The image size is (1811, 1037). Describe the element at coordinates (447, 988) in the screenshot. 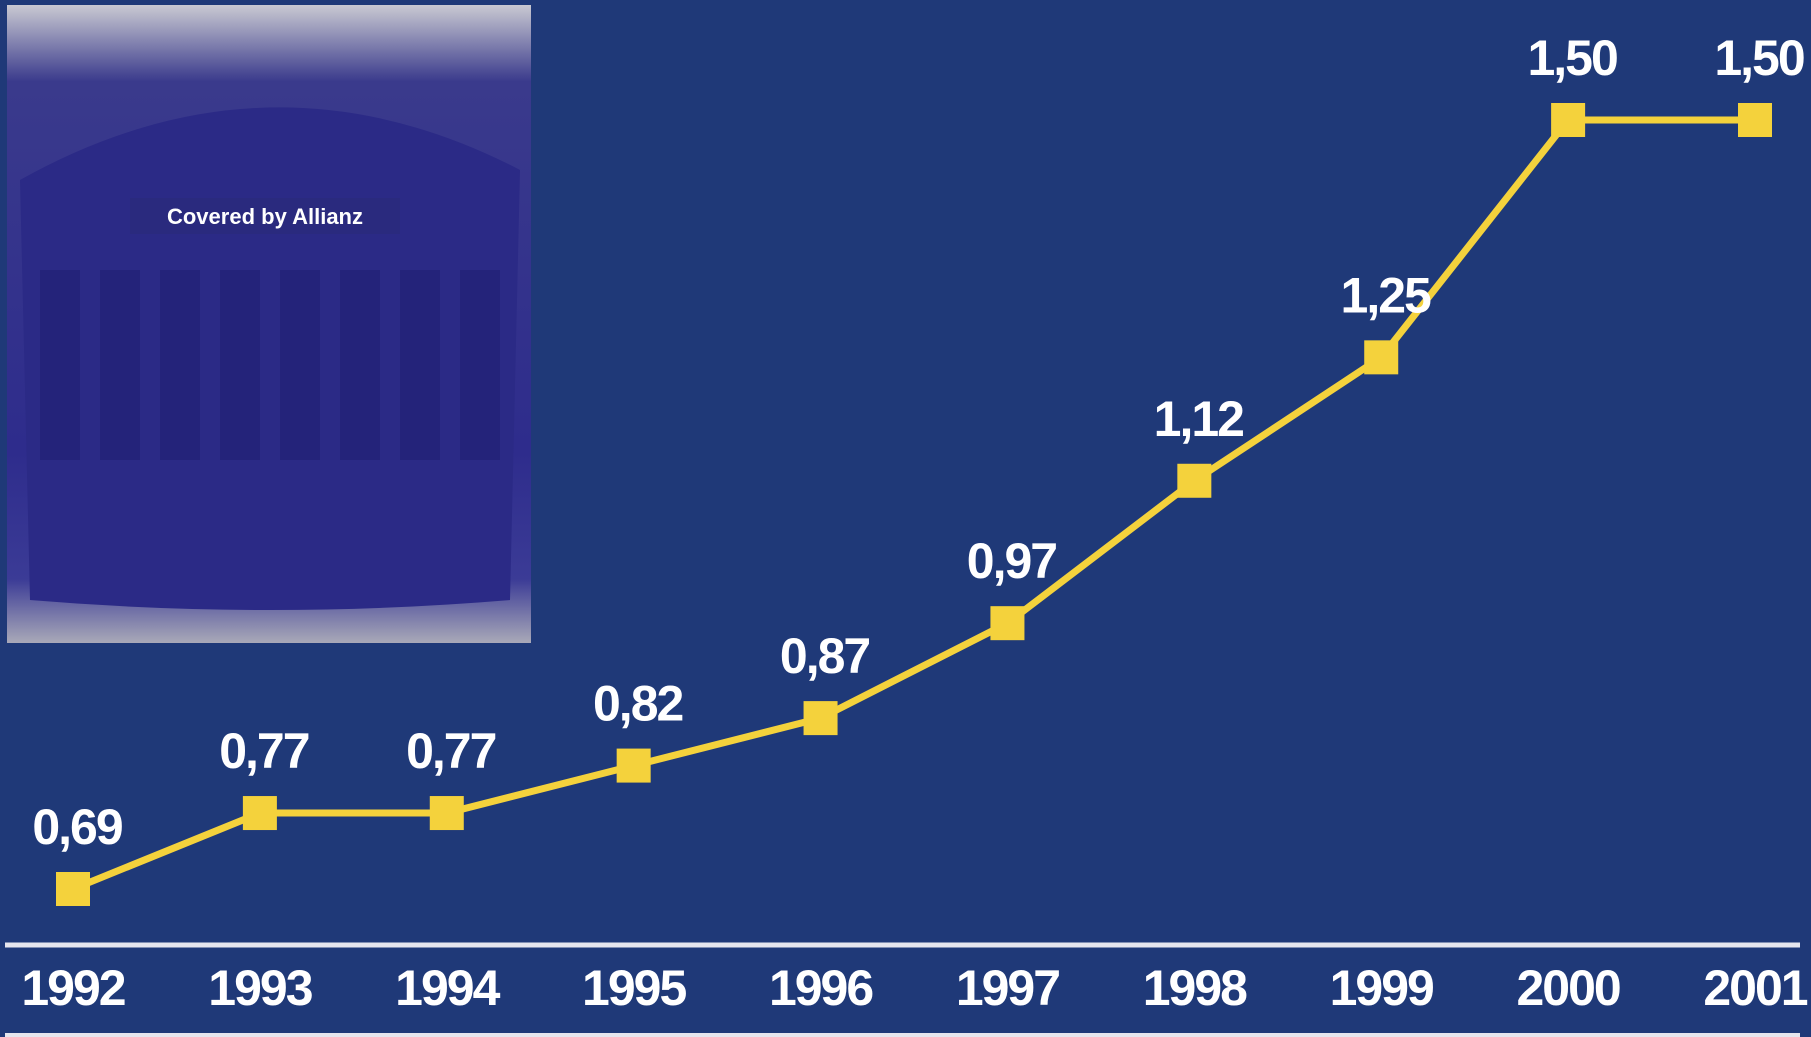

I see `x-tick-label: 1994` at that location.